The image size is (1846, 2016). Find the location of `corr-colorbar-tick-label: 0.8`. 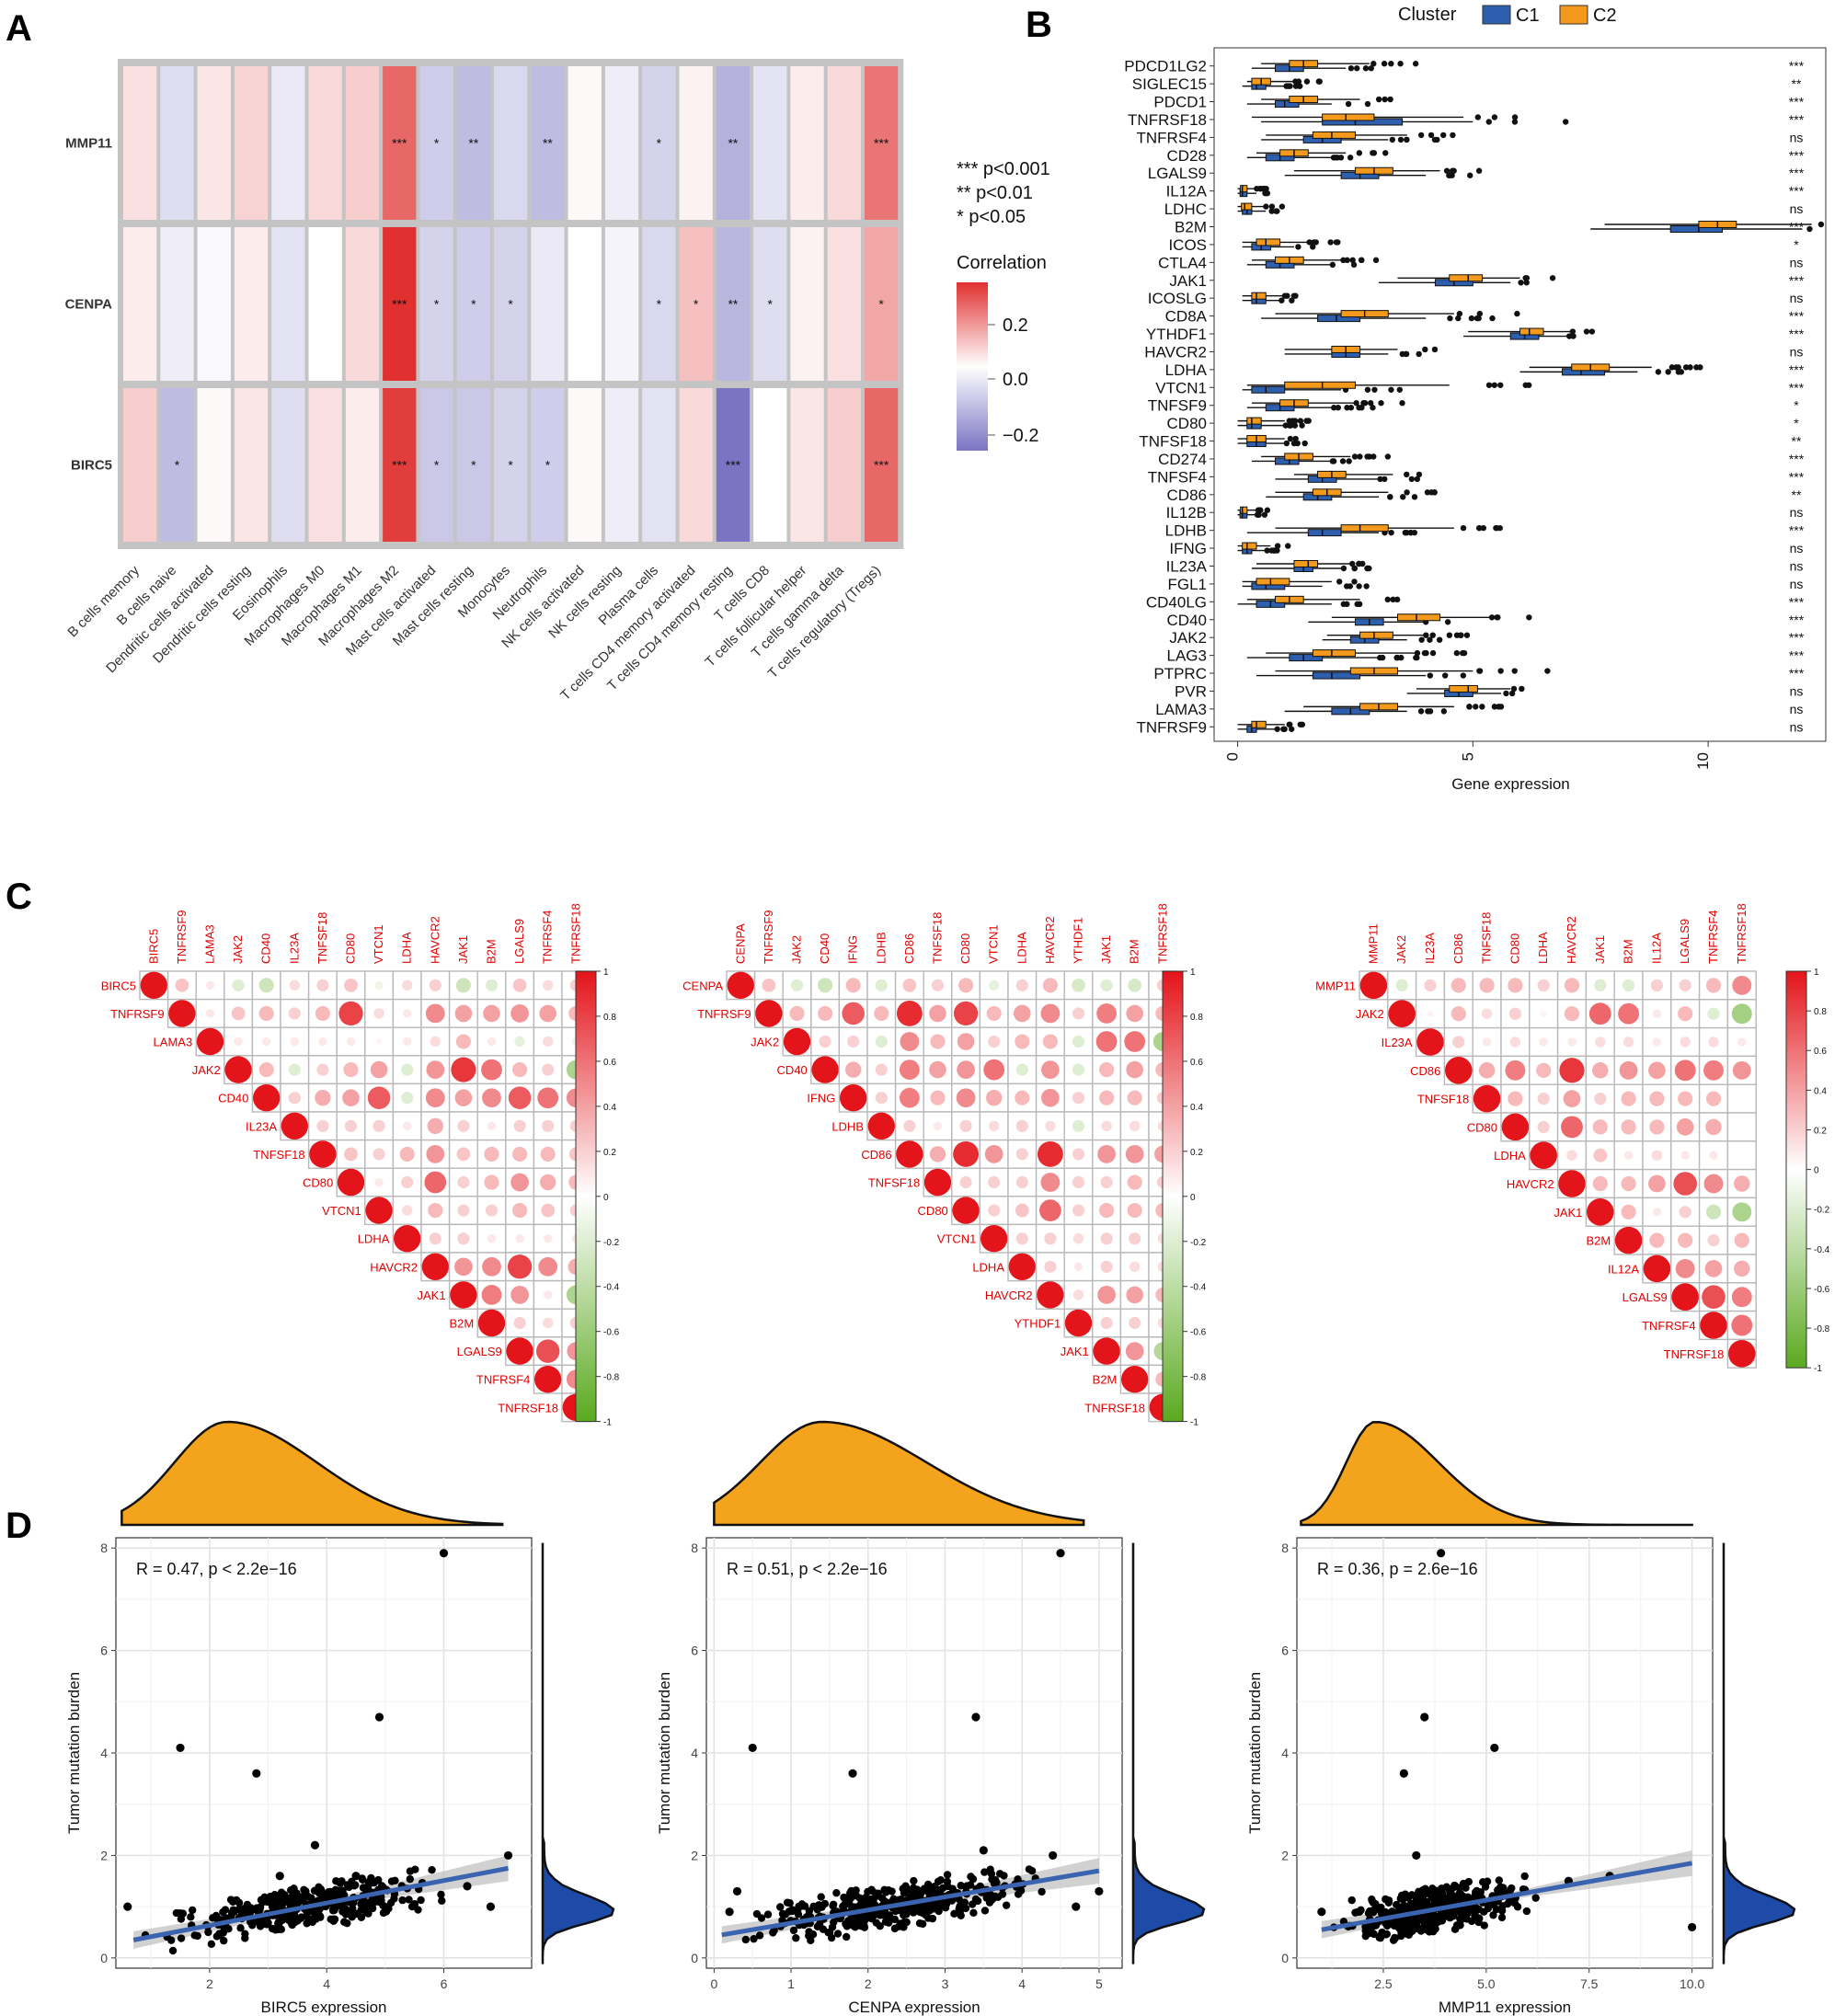

corr-colorbar-tick-label: 0.8 is located at coordinates (1820, 1012).